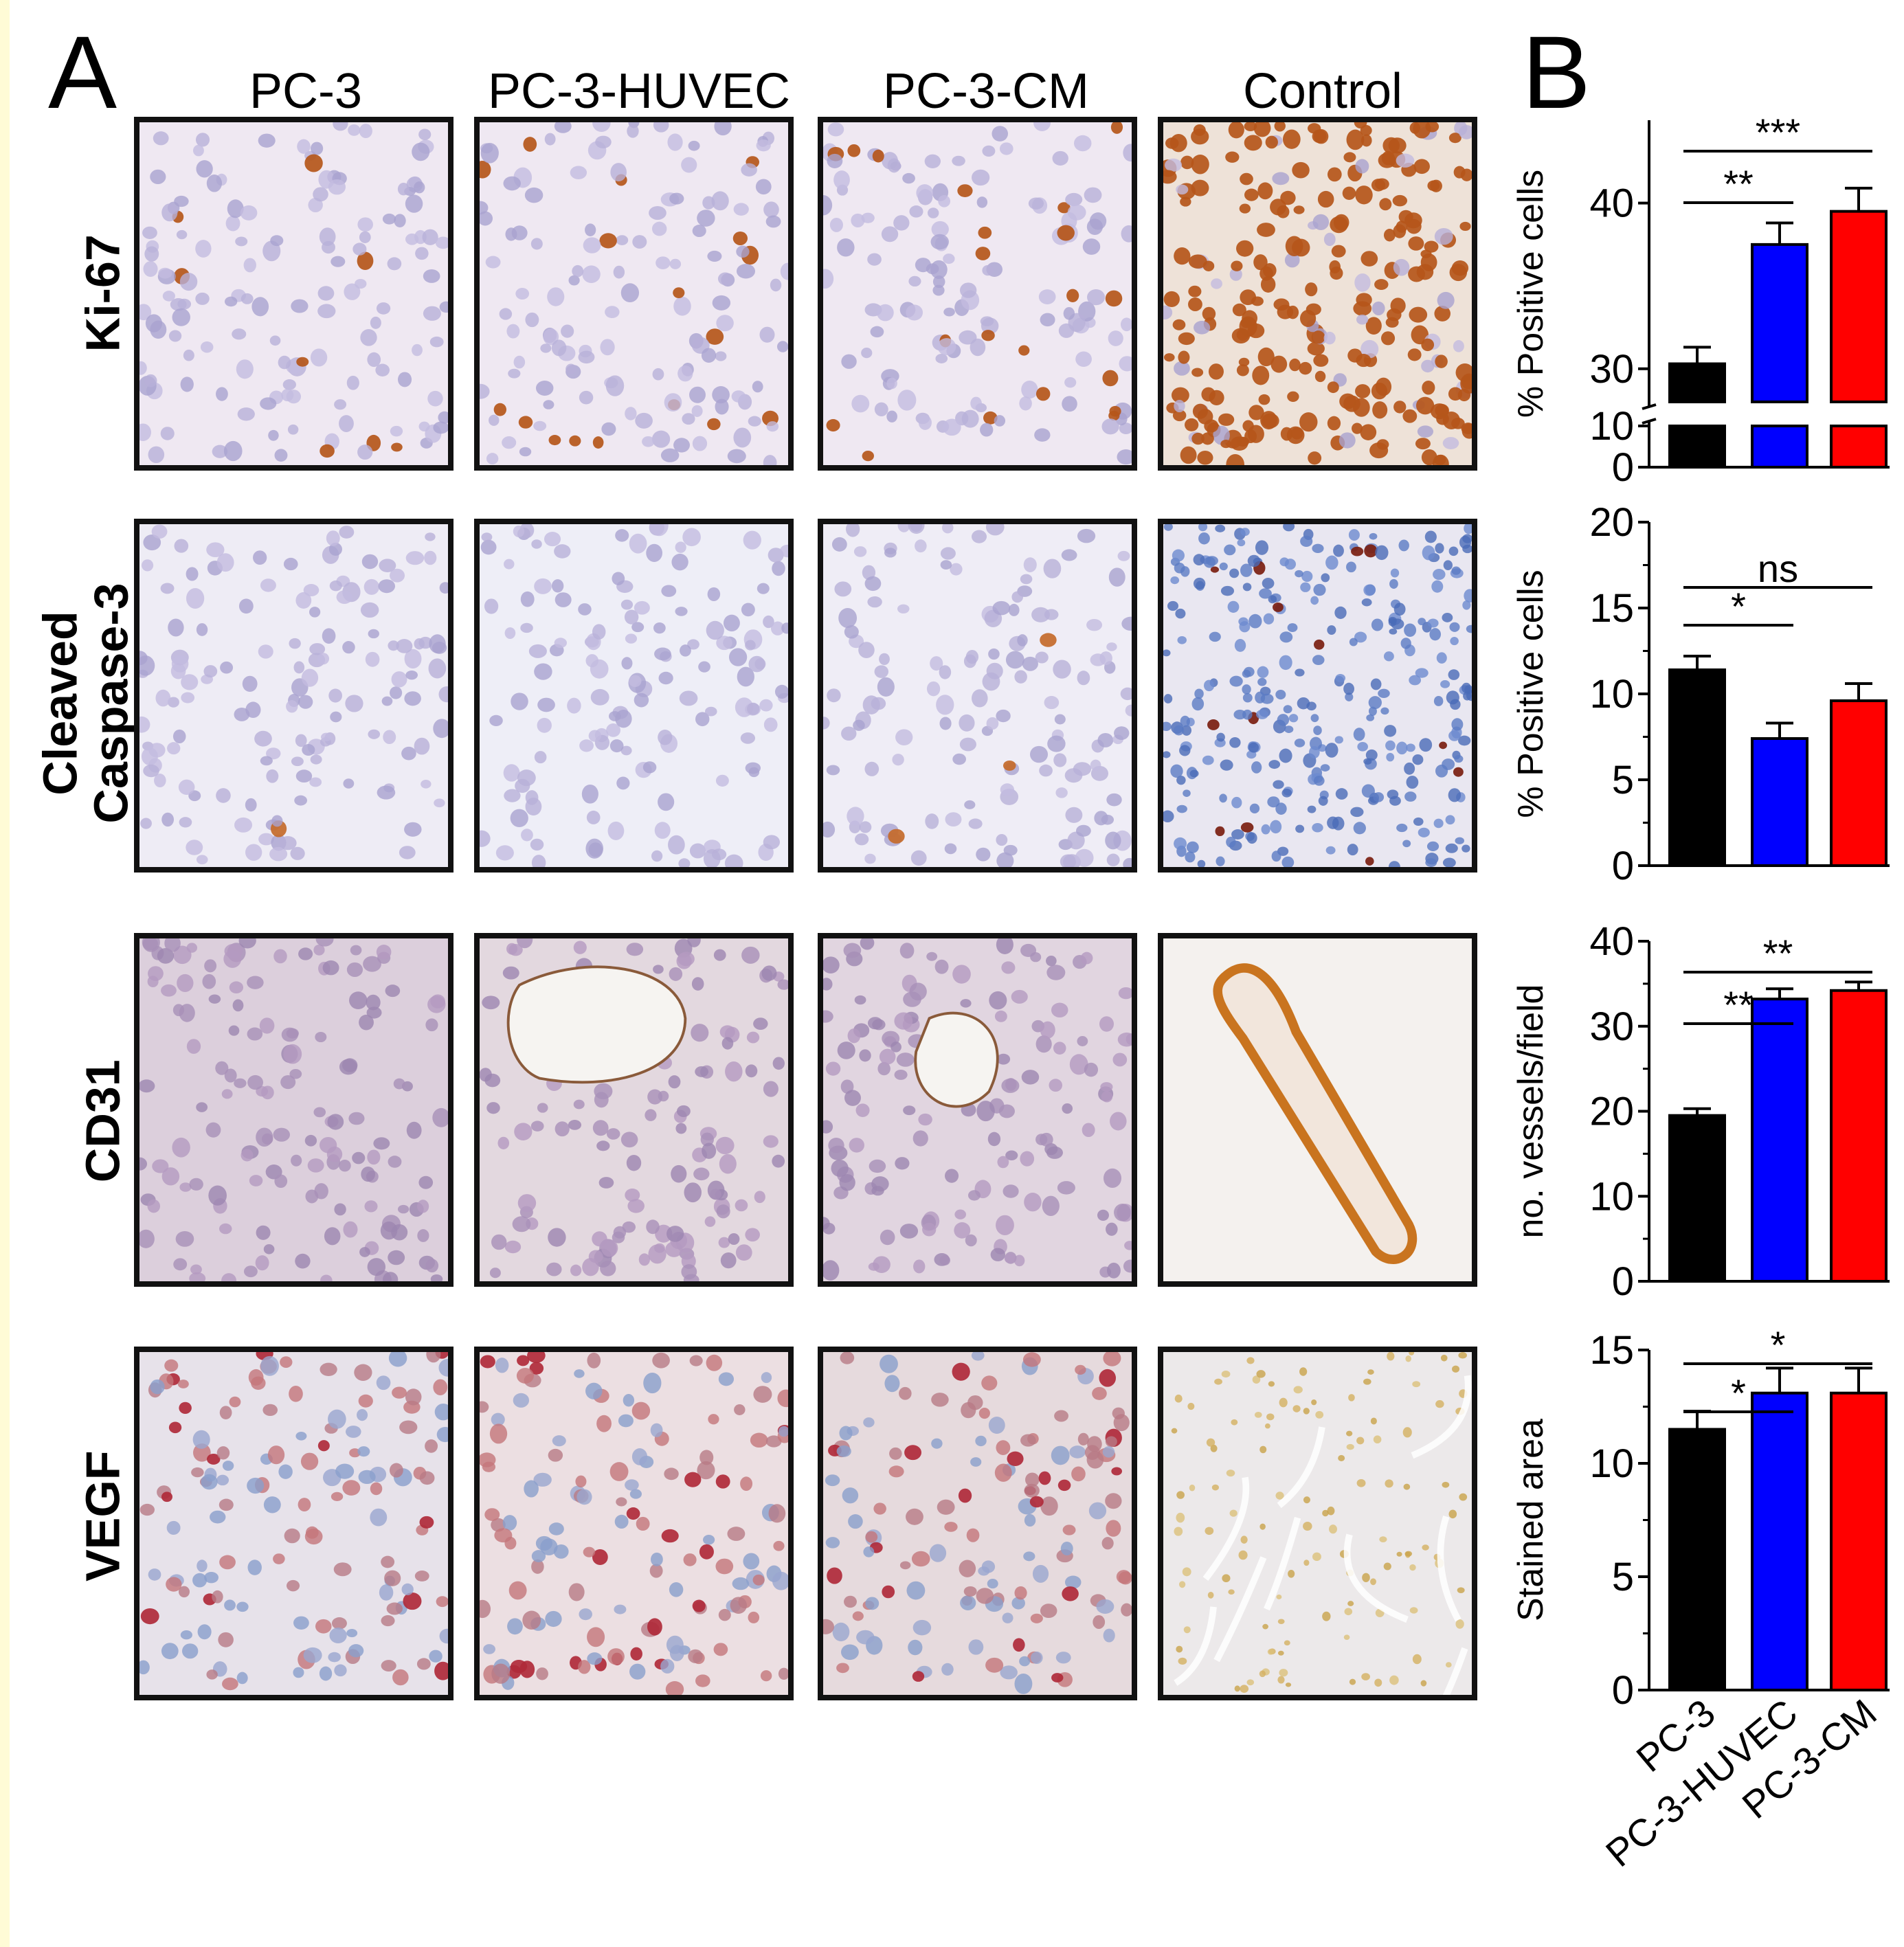 The height and width of the screenshot is (1947, 1904). I want to click on significance-label: ns, so click(1778, 568).